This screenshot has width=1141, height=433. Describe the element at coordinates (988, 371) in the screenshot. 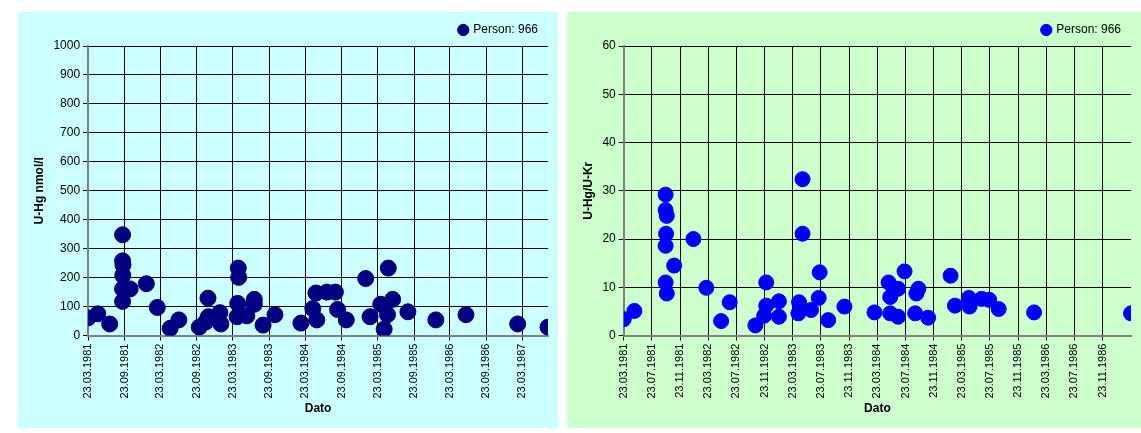

I see `x-tick-label: 23.07.1985` at that location.